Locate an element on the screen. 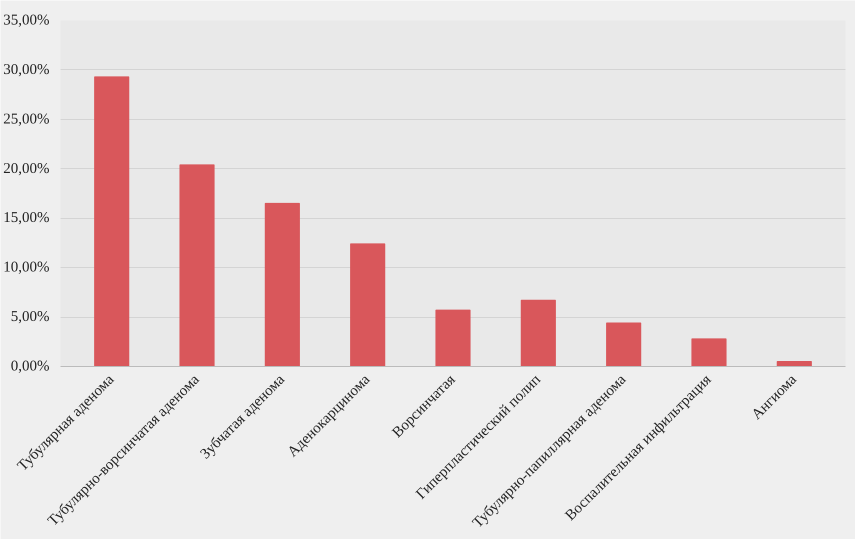  y-tick-label: 0,00% is located at coordinates (30, 366).